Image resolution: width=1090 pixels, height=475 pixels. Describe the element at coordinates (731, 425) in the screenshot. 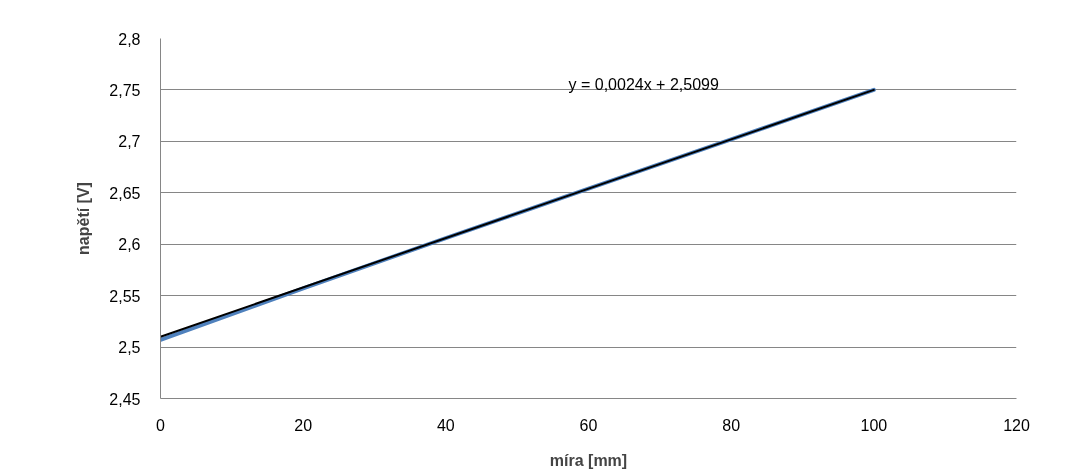

I see `x-tick-label: 80` at that location.